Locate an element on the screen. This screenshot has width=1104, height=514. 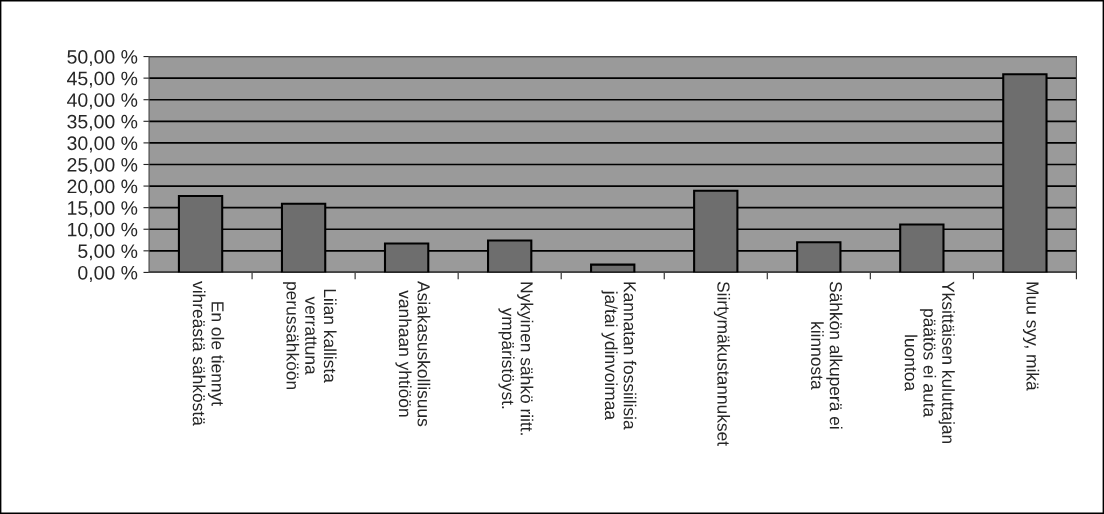
x-tick-label: Nykyinen sähkö riitt. ympäristöyst. is located at coordinates (516, 358).